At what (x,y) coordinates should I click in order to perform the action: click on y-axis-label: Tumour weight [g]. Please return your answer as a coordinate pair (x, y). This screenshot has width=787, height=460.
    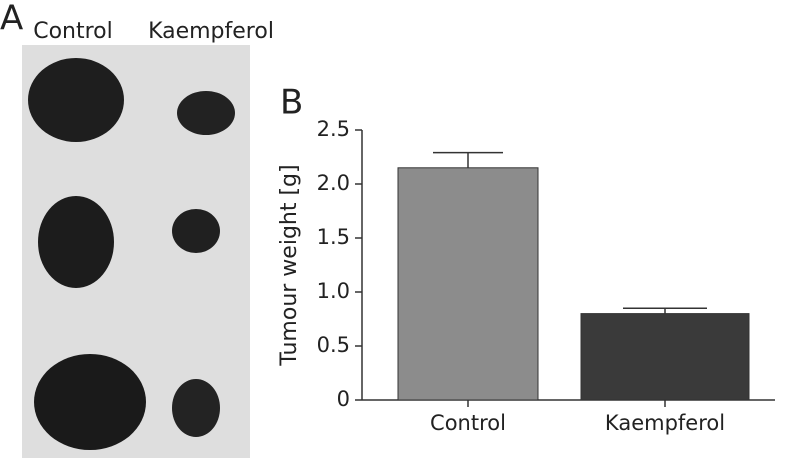
    Looking at the image, I should click on (289, 265).